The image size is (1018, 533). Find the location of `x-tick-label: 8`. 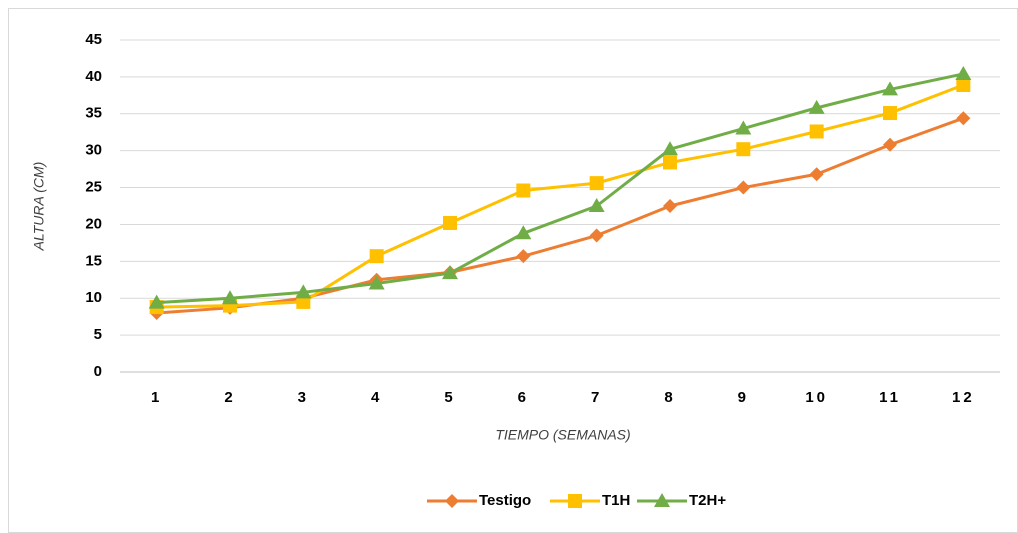

x-tick-label: 8 is located at coordinates (669, 397).